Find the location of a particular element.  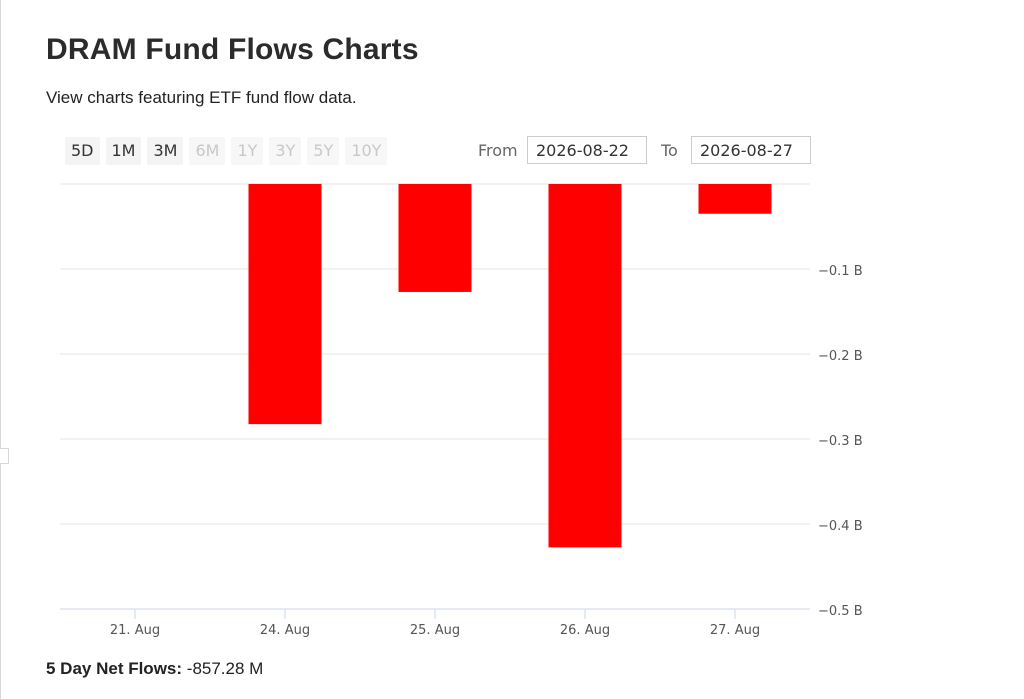

range-selector: 5D 1M 3M 6M 1Y 3Y 5Y 10Y is located at coordinates (229, 151).